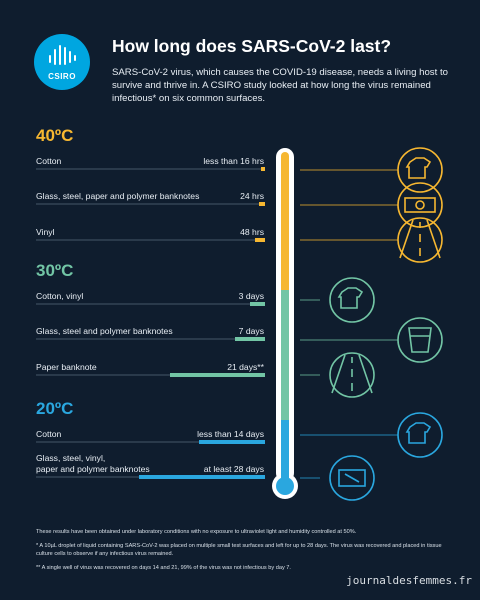  I want to click on logo-text: CSIRO, so click(62, 76).